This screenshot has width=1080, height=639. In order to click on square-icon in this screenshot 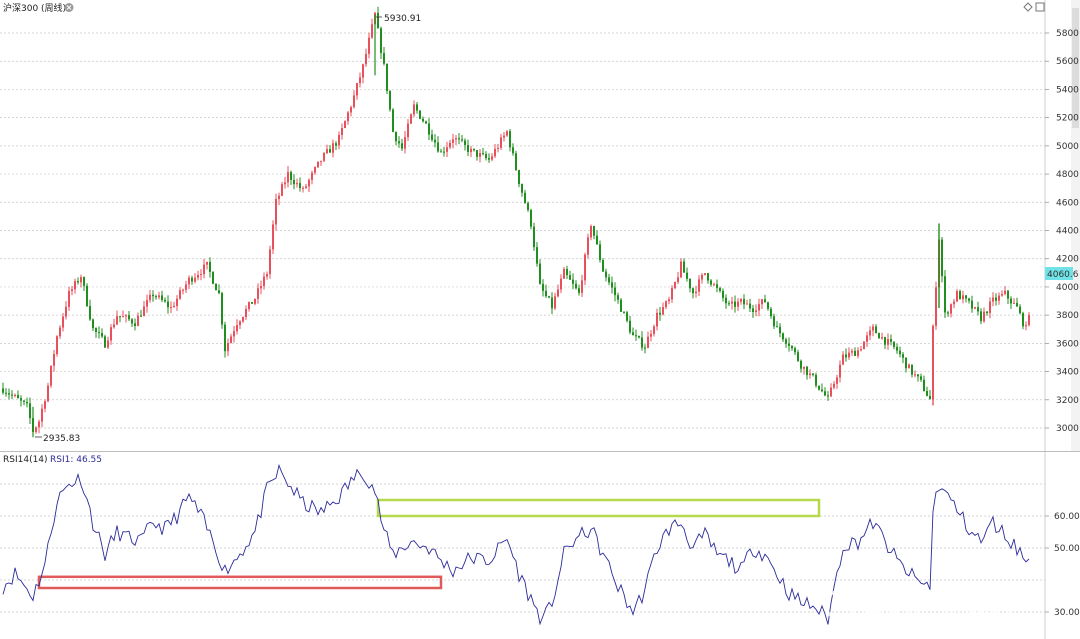, I will do `click(1040, 7)`.